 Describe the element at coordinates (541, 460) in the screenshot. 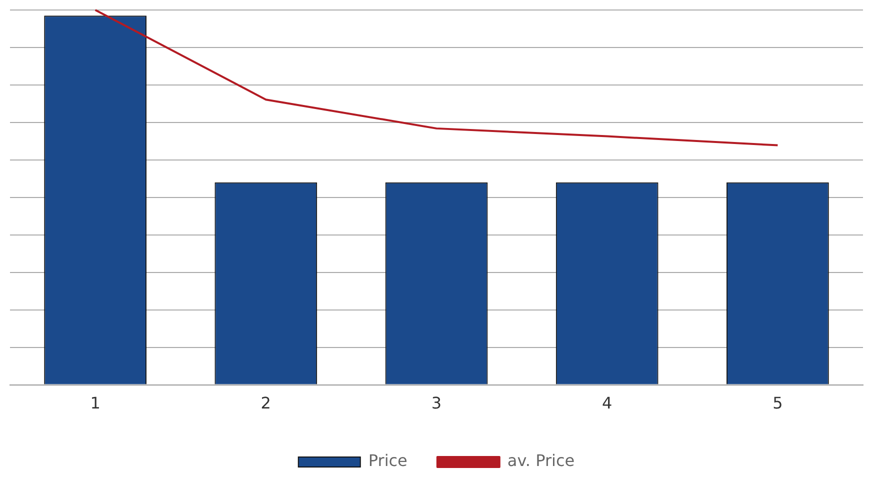

I see `legend-label: av. Price` at that location.